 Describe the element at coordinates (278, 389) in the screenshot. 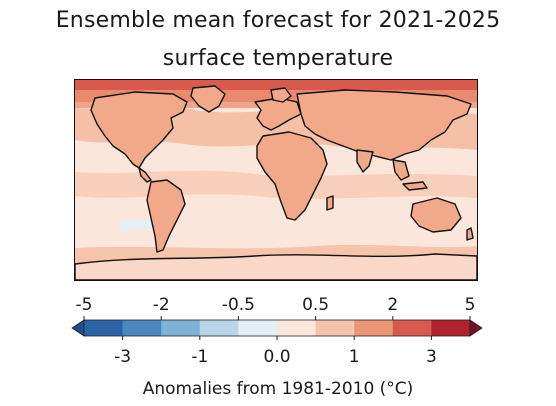

I see `colorbar-label: Anomalies from 1981-2010 (°C)` at that location.